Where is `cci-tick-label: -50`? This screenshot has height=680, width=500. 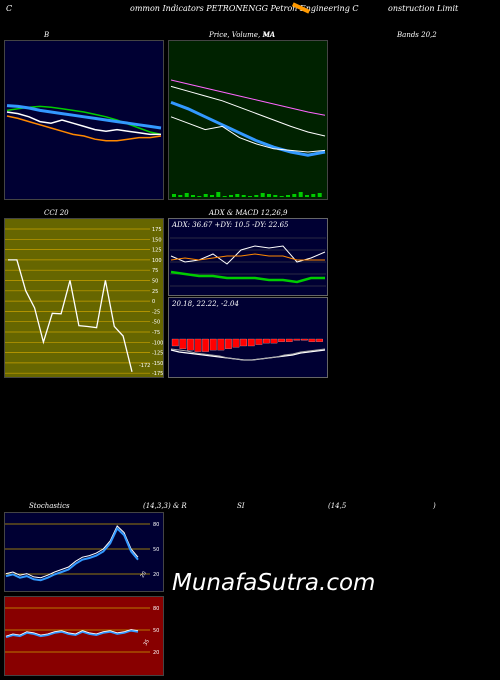
cci-tick-label: -50 is located at coordinates (156, 323).